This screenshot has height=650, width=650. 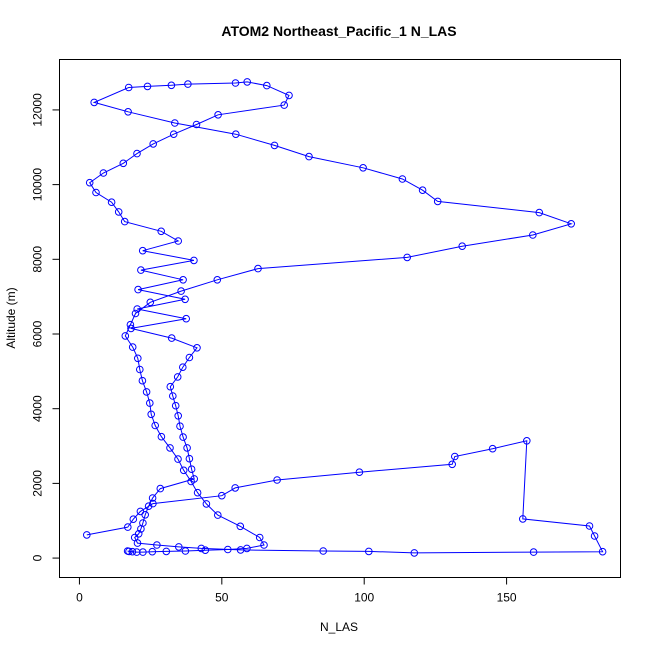 What do you see at coordinates (38, 333) in the screenshot?
I see `y-tick-label: 6000` at bounding box center [38, 333].